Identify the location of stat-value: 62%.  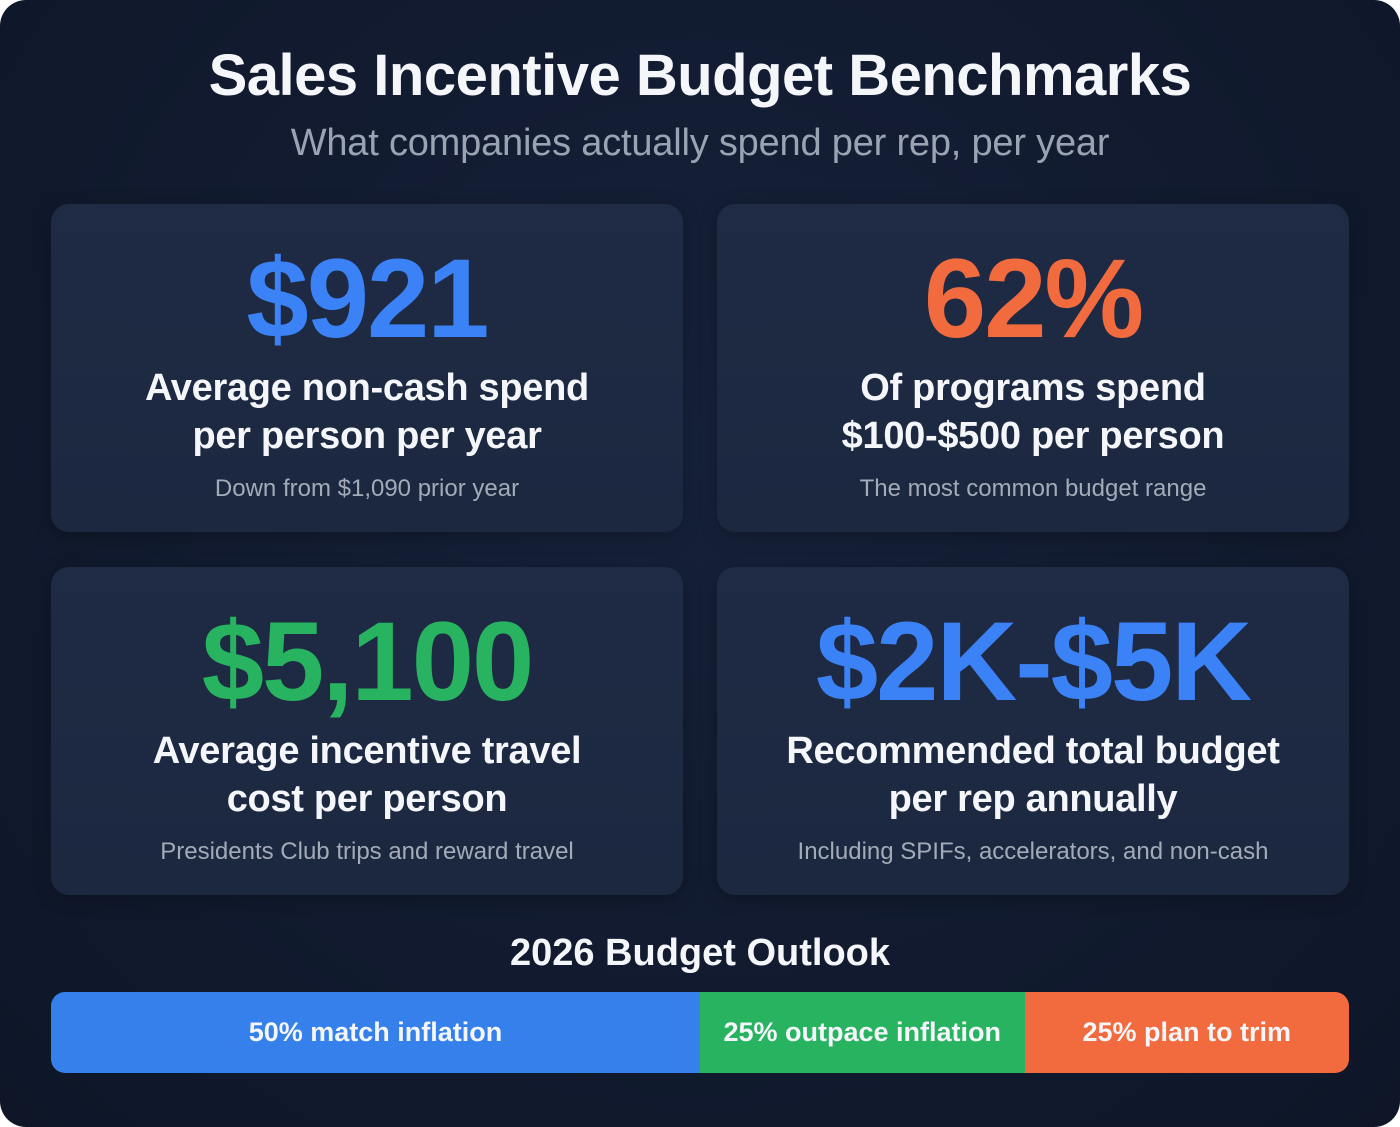
(1033, 298).